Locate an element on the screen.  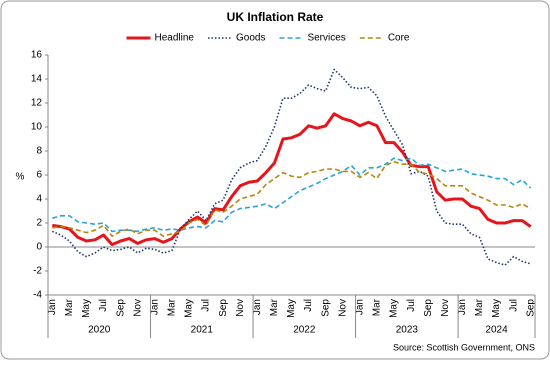
y-axis-label: % is located at coordinates (20, 177).